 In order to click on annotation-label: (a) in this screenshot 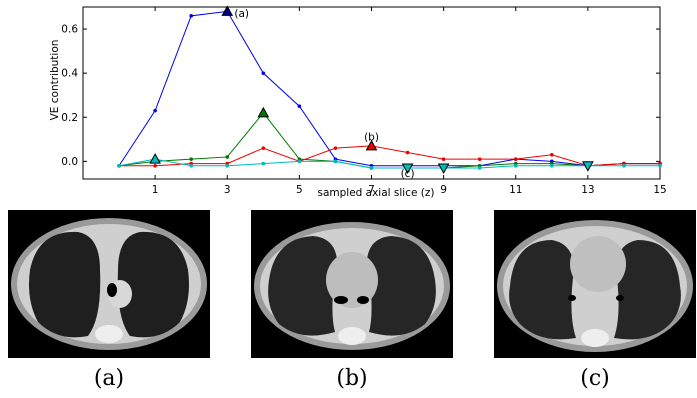, I will do `click(241, 14)`.